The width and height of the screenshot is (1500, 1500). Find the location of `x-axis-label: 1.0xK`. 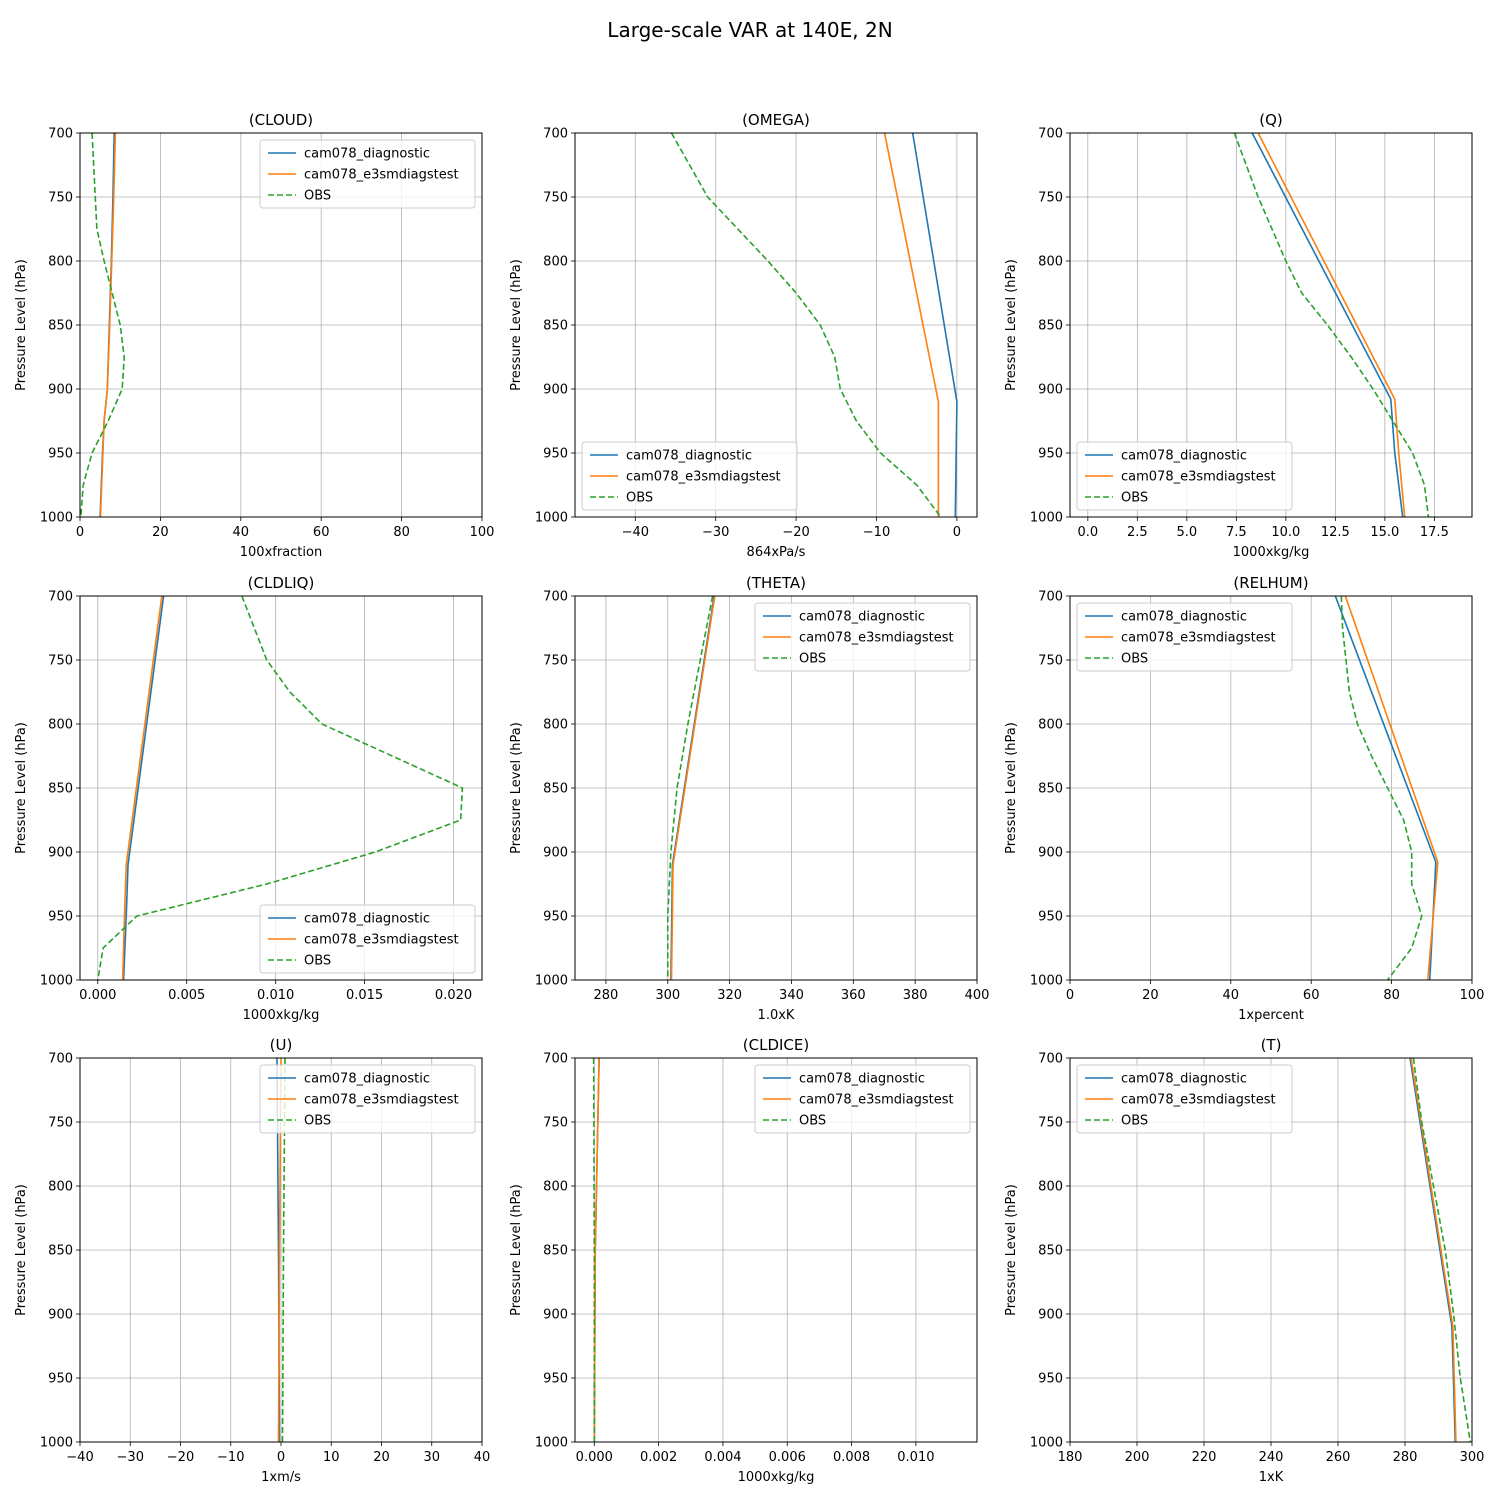

x-axis-label: 1.0xK is located at coordinates (776, 1015).